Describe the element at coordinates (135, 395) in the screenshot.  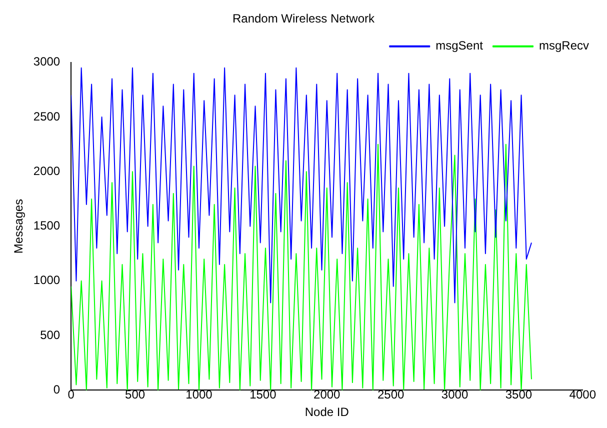
I see `x-tick-label: 500` at that location.